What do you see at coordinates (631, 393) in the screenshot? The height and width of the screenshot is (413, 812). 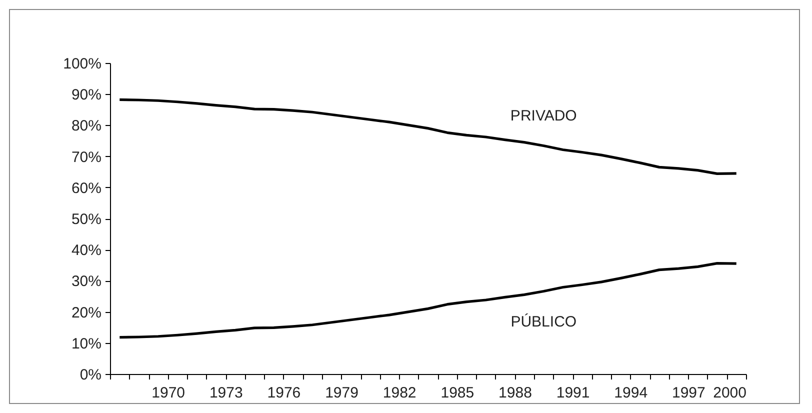 I see `x-tick-label: 1994` at bounding box center [631, 393].